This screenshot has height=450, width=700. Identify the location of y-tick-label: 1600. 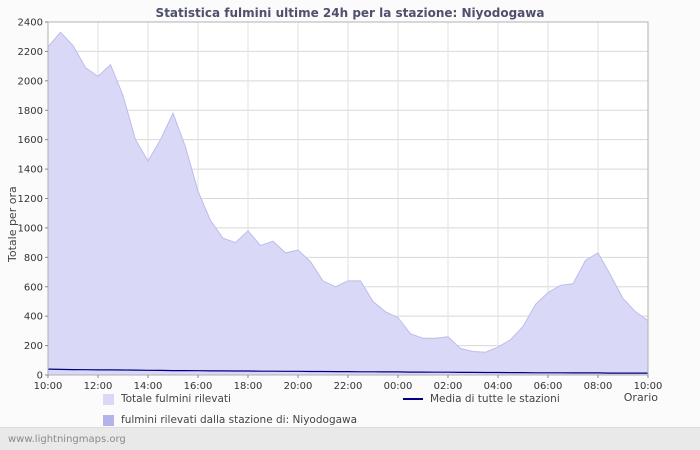
(30, 140).